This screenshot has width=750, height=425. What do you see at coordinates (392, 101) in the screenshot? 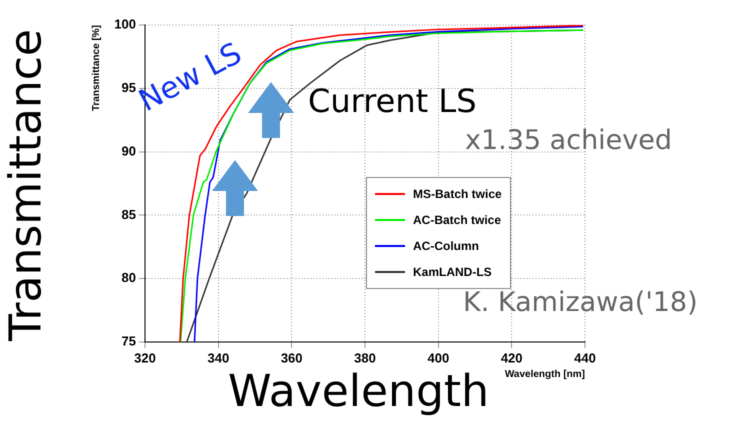
I see `annotation: Current LS` at bounding box center [392, 101].